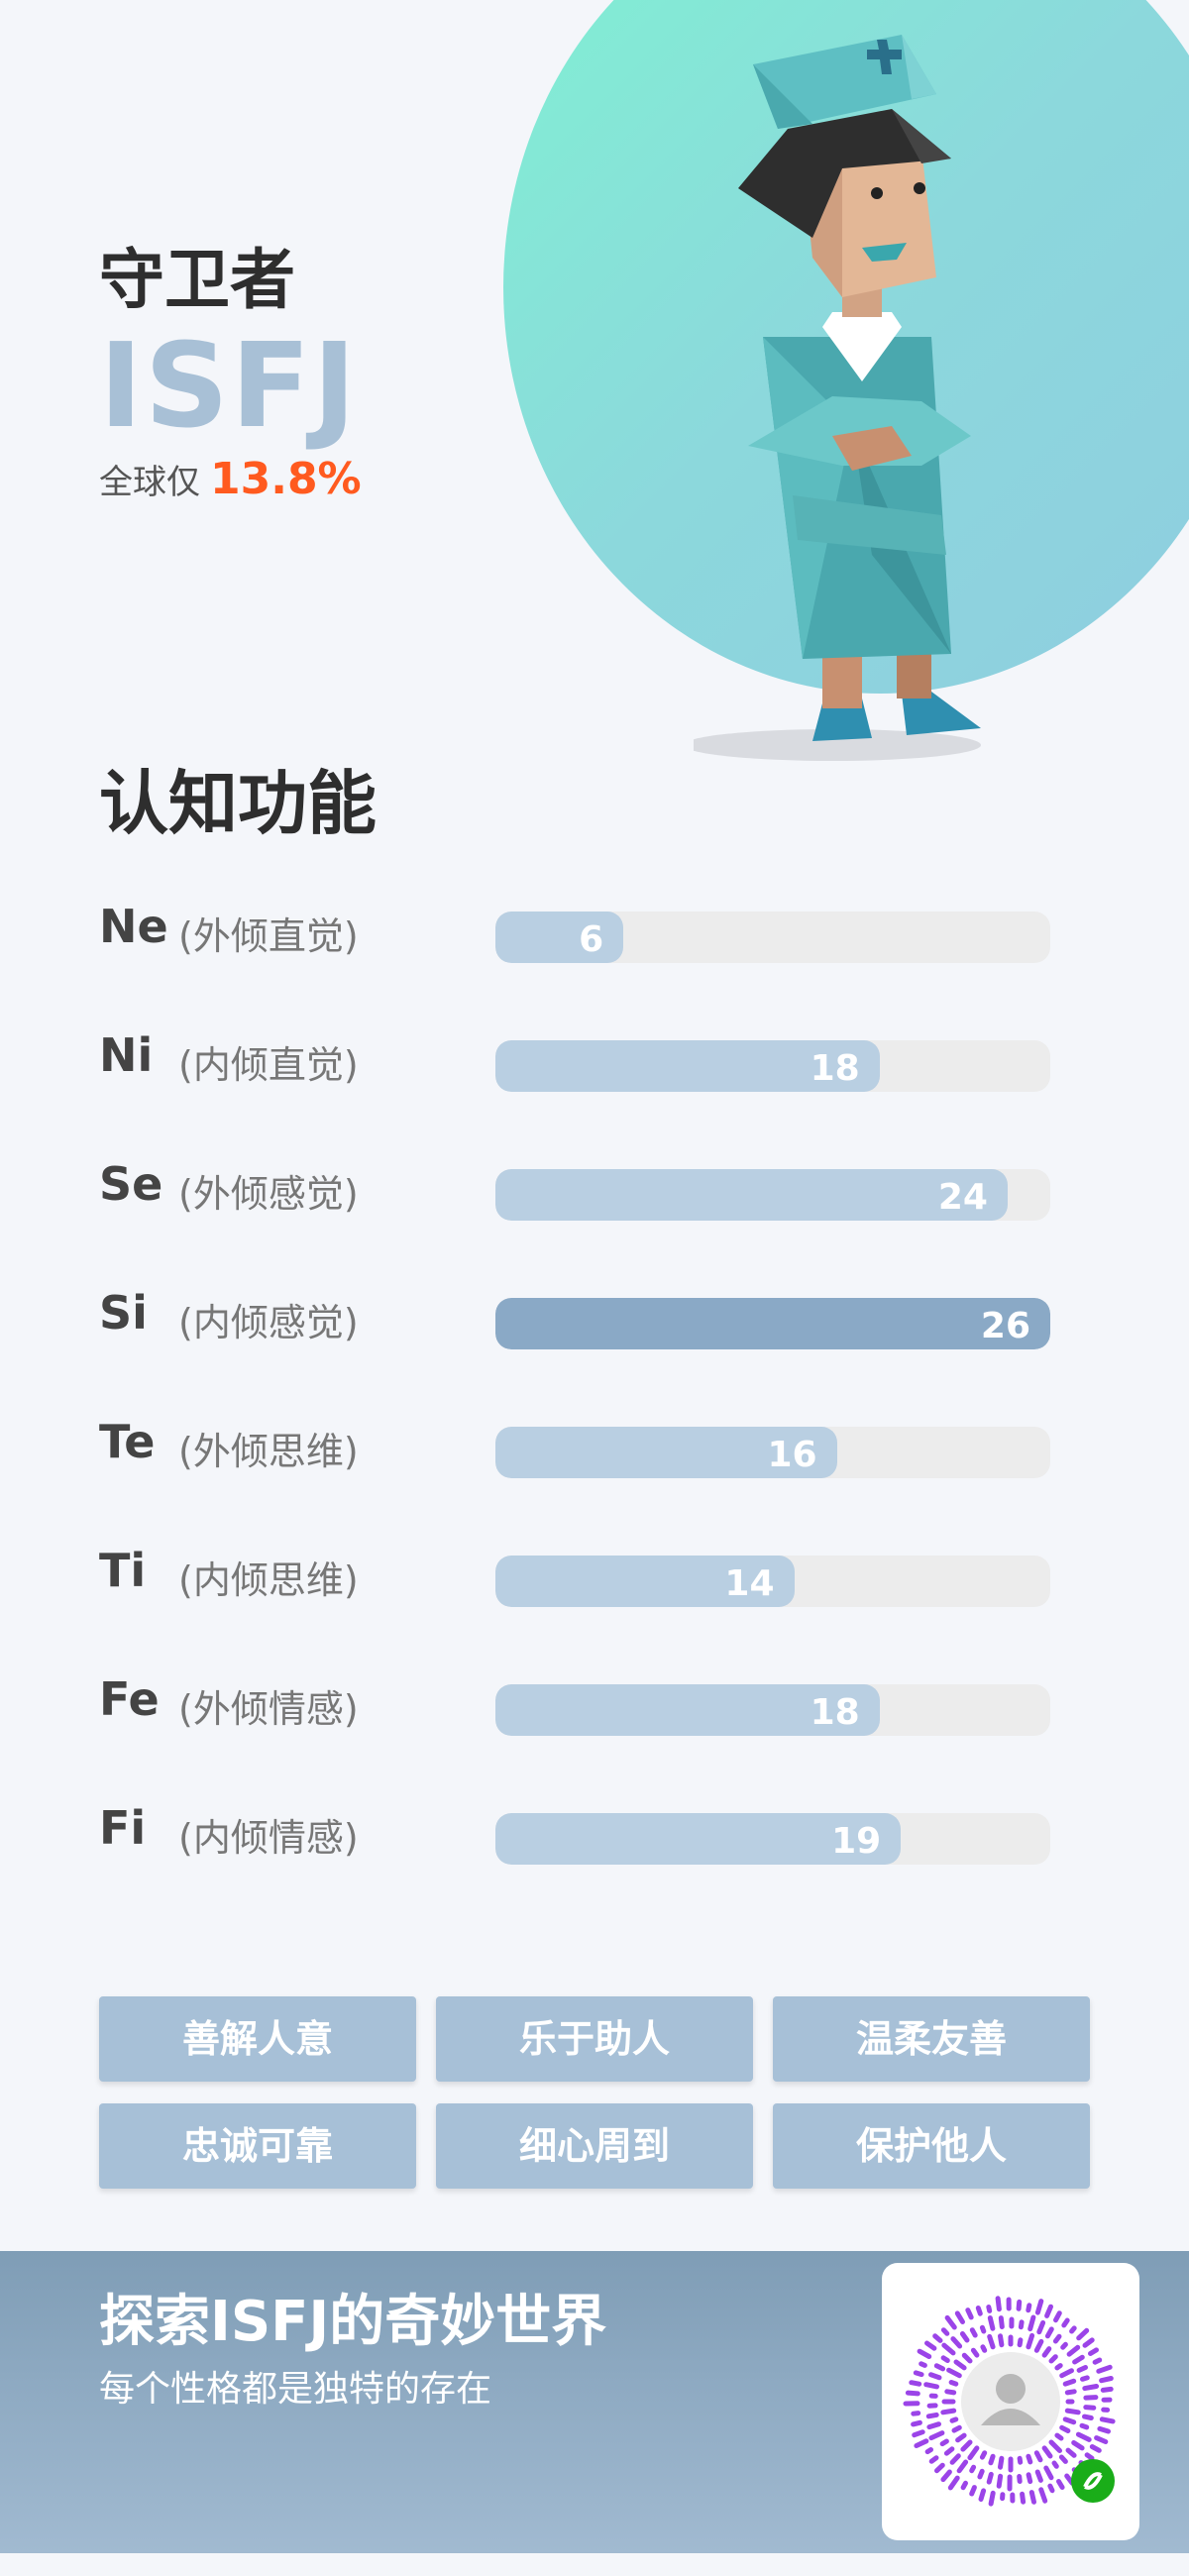 The image size is (1189, 2576). I want to click on function-bar-fill: 26, so click(773, 1323).